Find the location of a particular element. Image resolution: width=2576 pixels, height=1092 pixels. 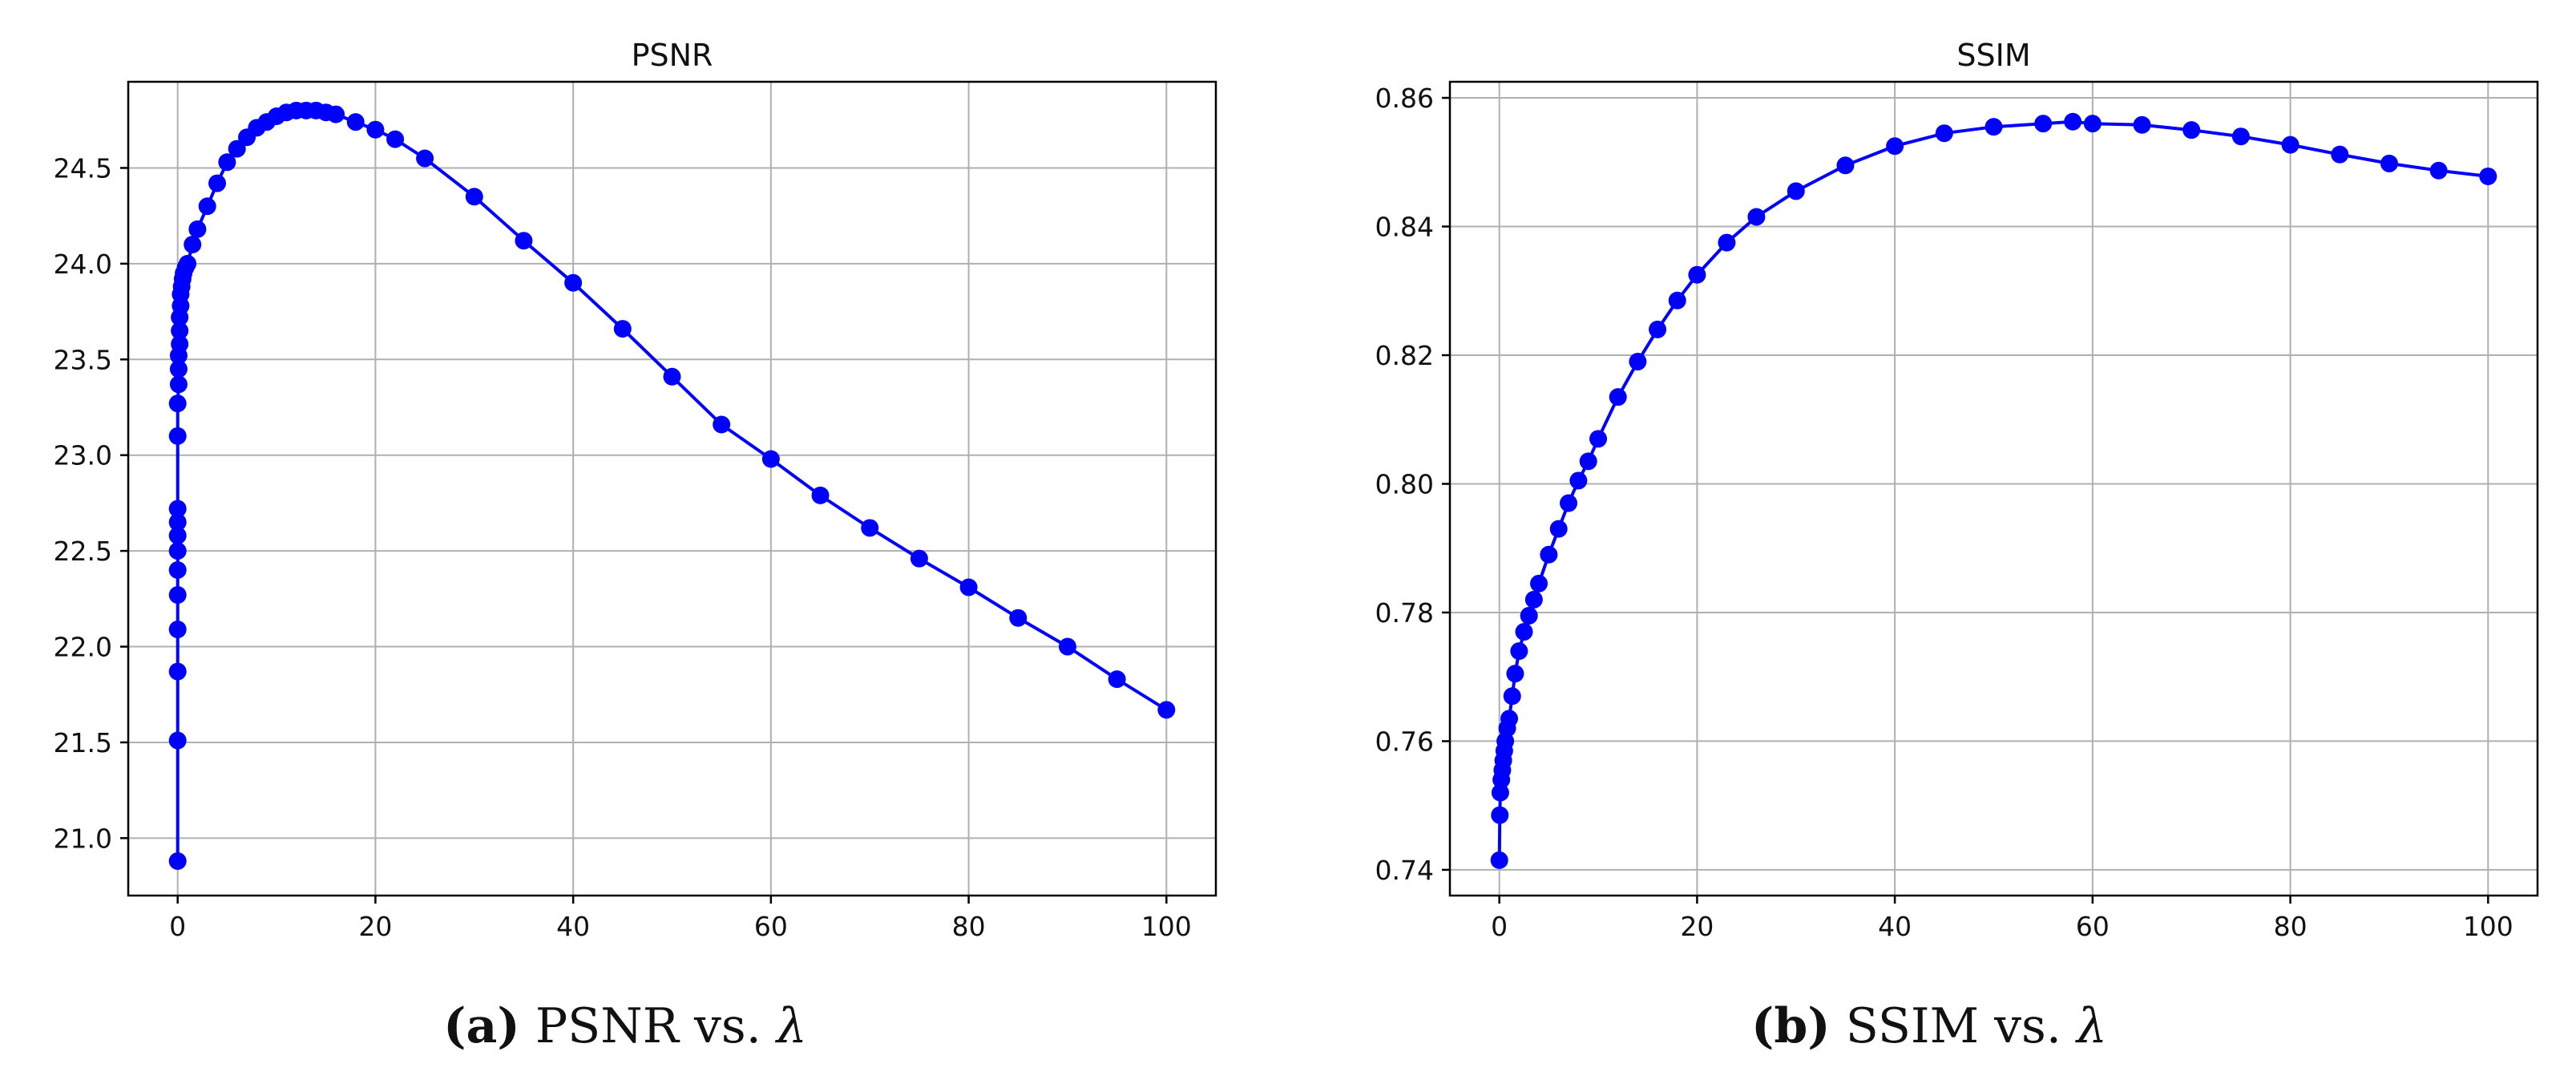

y-tick-label: 24.5 is located at coordinates (83, 168).